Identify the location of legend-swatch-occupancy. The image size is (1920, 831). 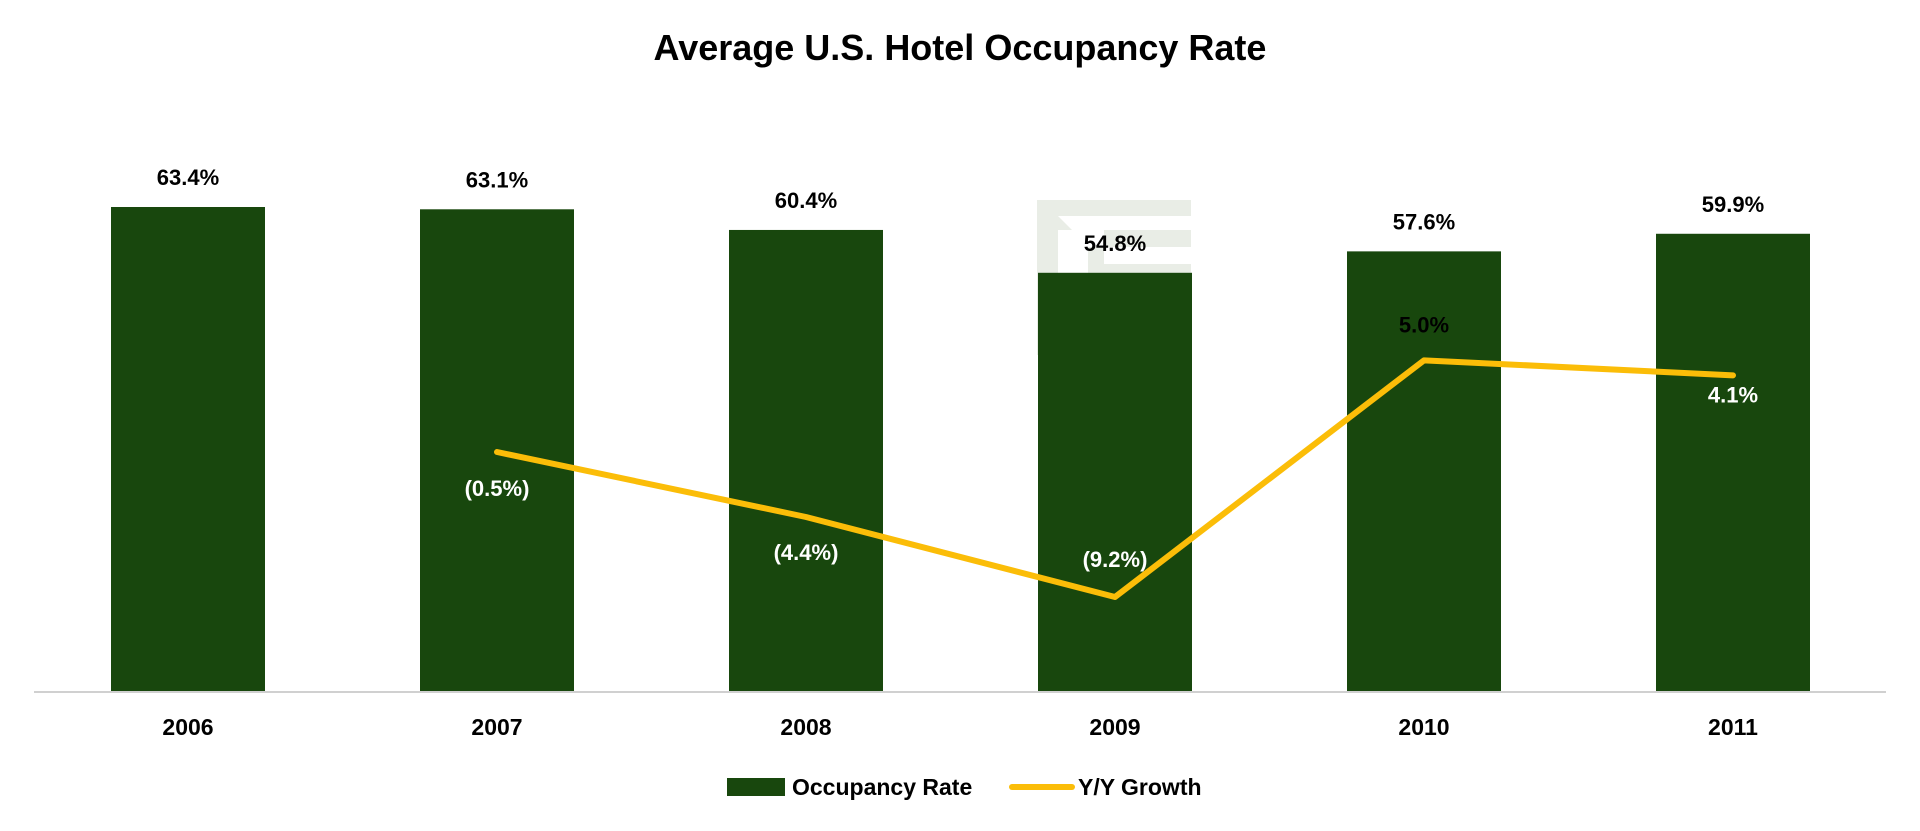
(756, 787).